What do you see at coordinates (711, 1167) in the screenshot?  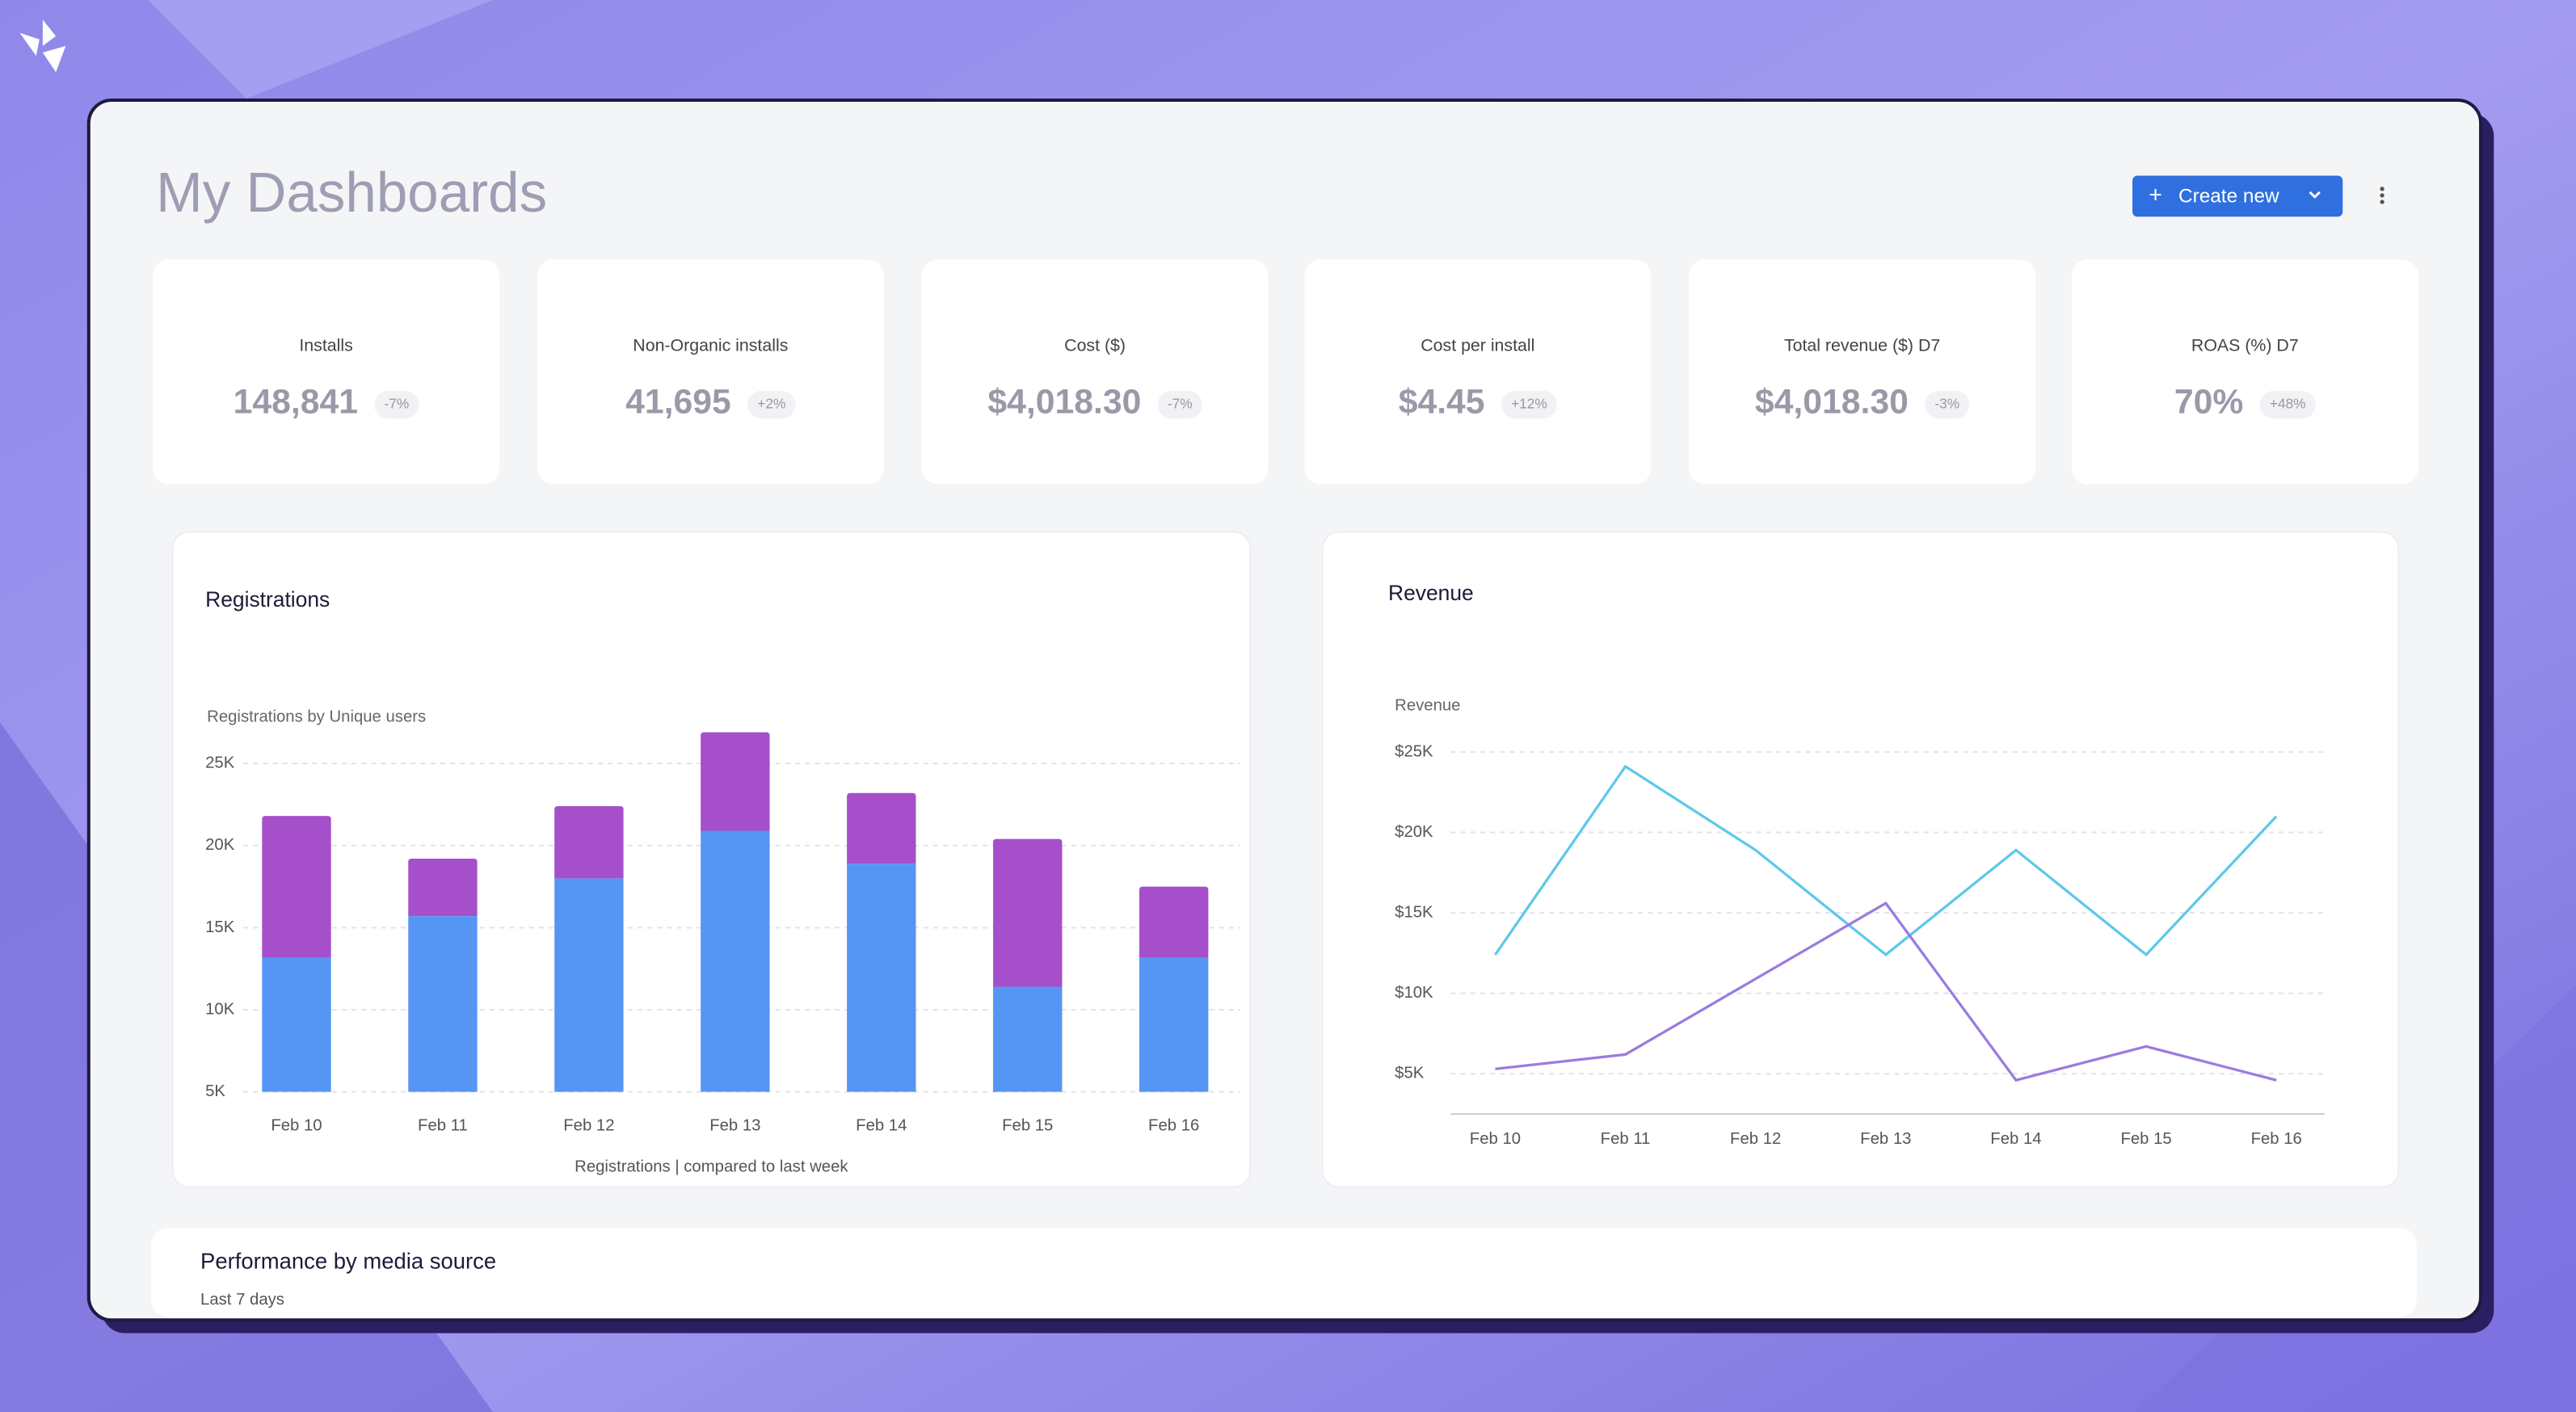 I see `chart-caption: Registrations | compared to last week` at bounding box center [711, 1167].